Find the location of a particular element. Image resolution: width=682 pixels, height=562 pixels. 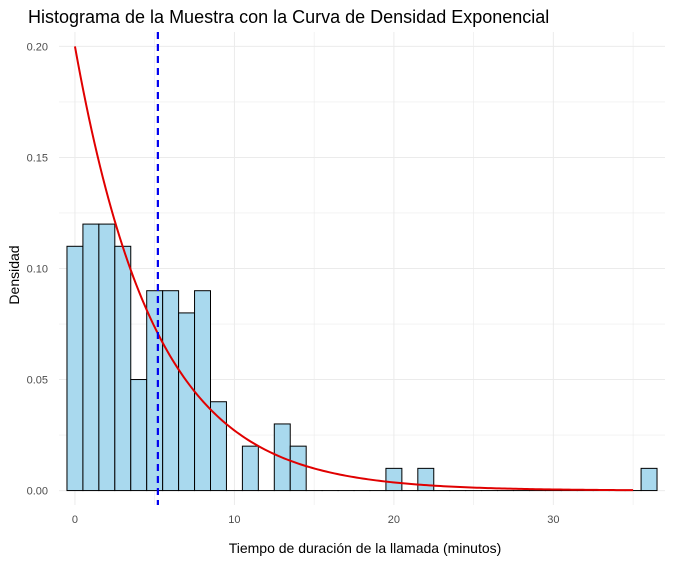

y-axis-title: Densidad is located at coordinates (14, 274).